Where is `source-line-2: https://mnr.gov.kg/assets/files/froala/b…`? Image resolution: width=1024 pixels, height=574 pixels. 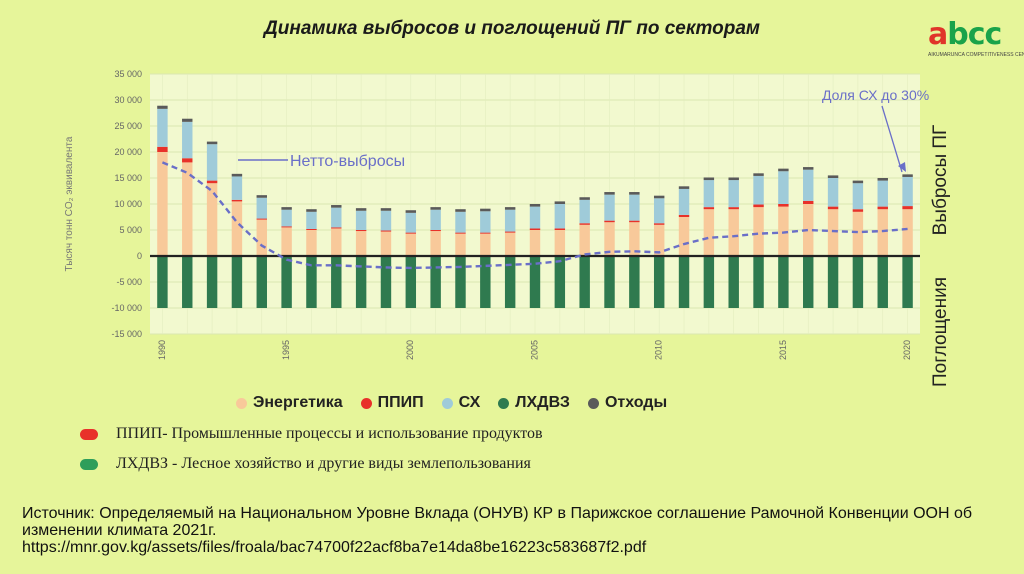 source-line-2: https://mnr.gov.kg/assets/files/froala/b… is located at coordinates (334, 547).